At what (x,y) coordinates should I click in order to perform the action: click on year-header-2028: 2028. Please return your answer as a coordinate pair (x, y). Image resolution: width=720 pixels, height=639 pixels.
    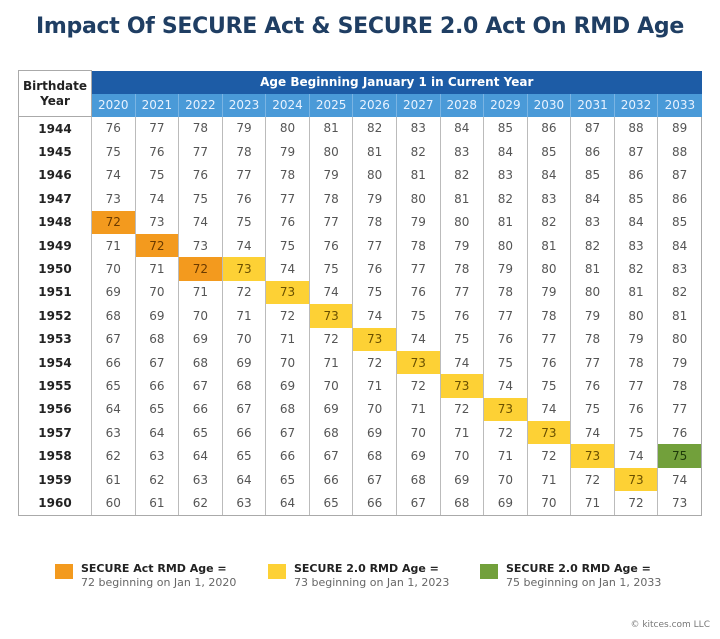
    Looking at the image, I should click on (461, 105).